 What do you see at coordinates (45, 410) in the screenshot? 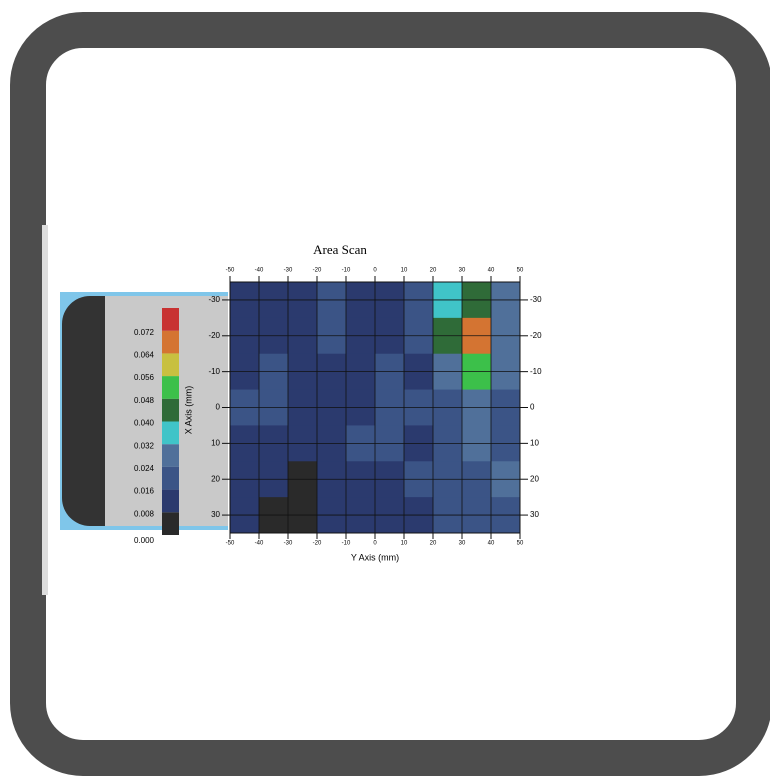
I see `edge` at bounding box center [45, 410].